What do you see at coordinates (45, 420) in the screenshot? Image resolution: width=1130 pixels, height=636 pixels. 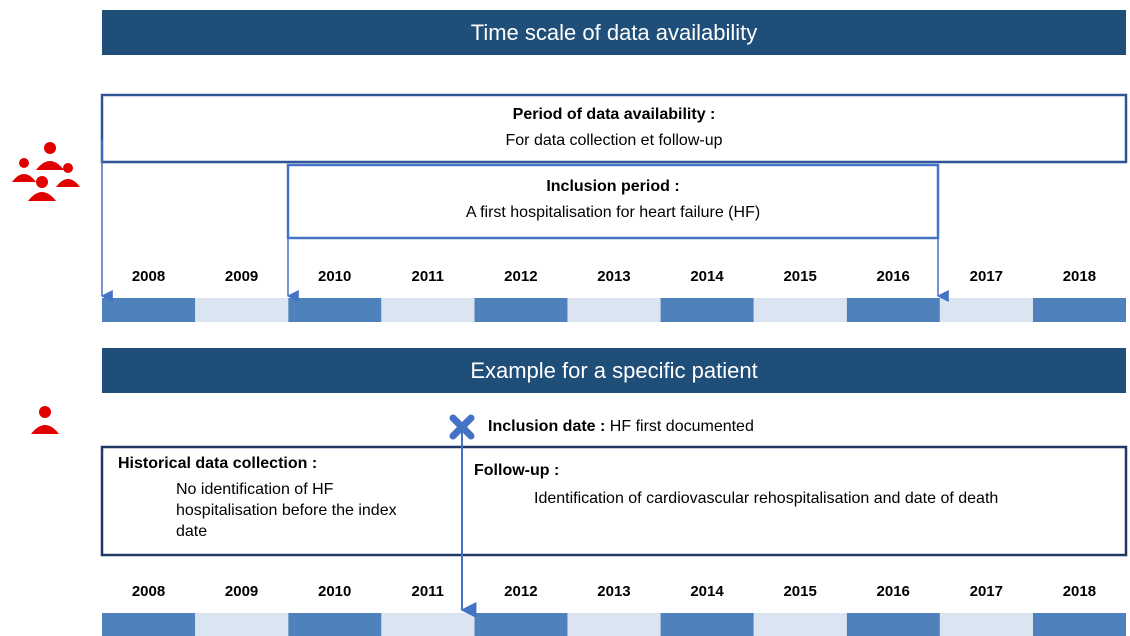 I see `person-icon` at bounding box center [45, 420].